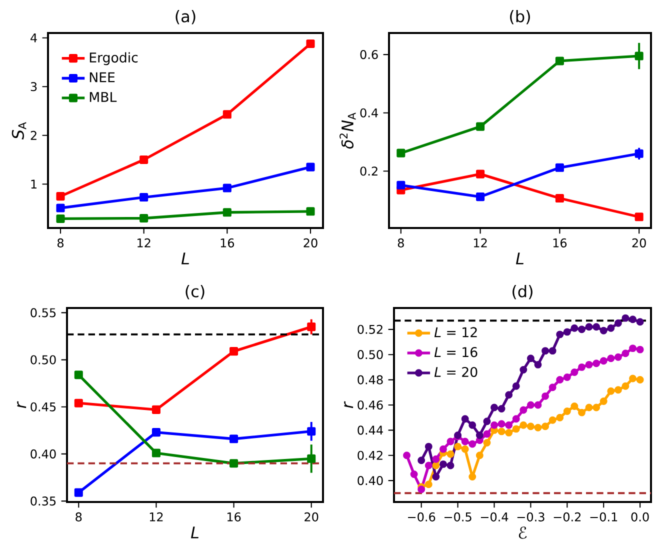 This screenshot has height=542, width=662. Describe the element at coordinates (370, 379) in the screenshot. I see `y-tick-label: 0.48` at that location.